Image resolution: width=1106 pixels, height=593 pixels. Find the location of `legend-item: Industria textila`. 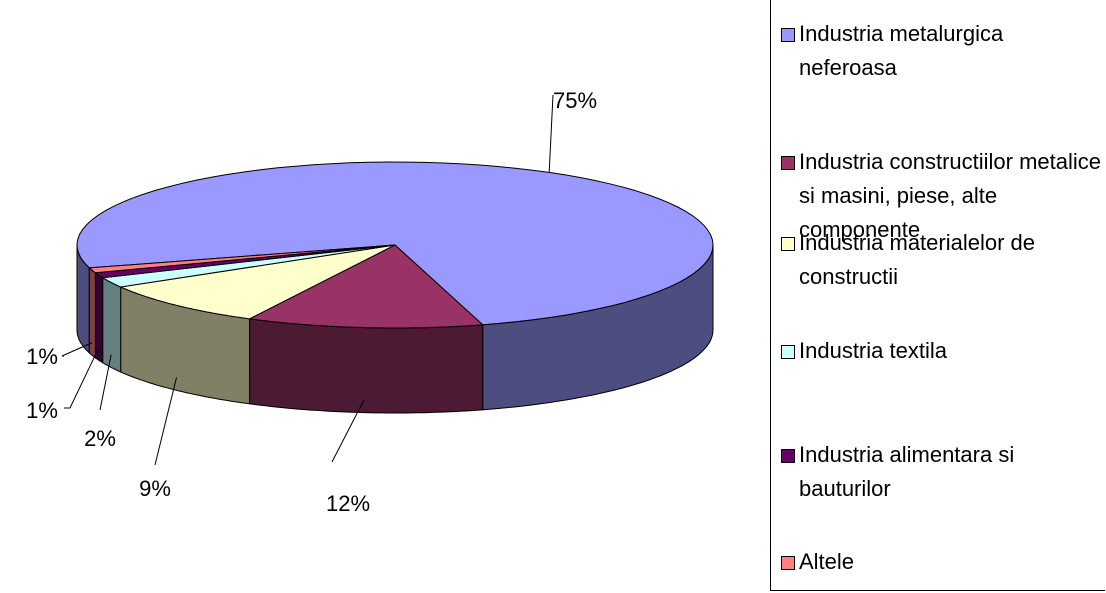

legend-item: Industria textila is located at coordinates (941, 351).